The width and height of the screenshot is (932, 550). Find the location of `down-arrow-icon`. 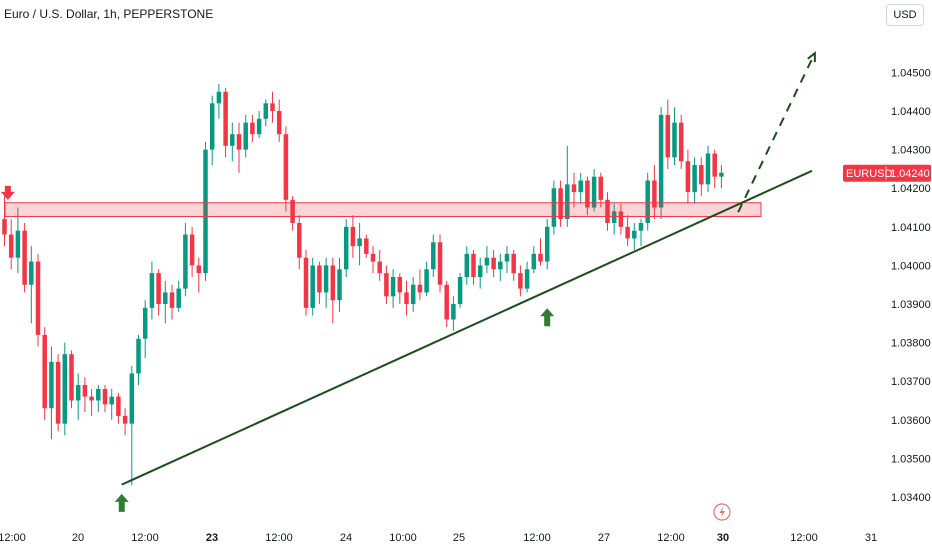

down-arrow-icon is located at coordinates (7, 192).